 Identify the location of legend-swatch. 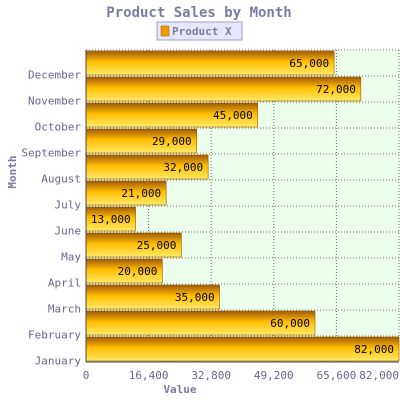
(165, 31).